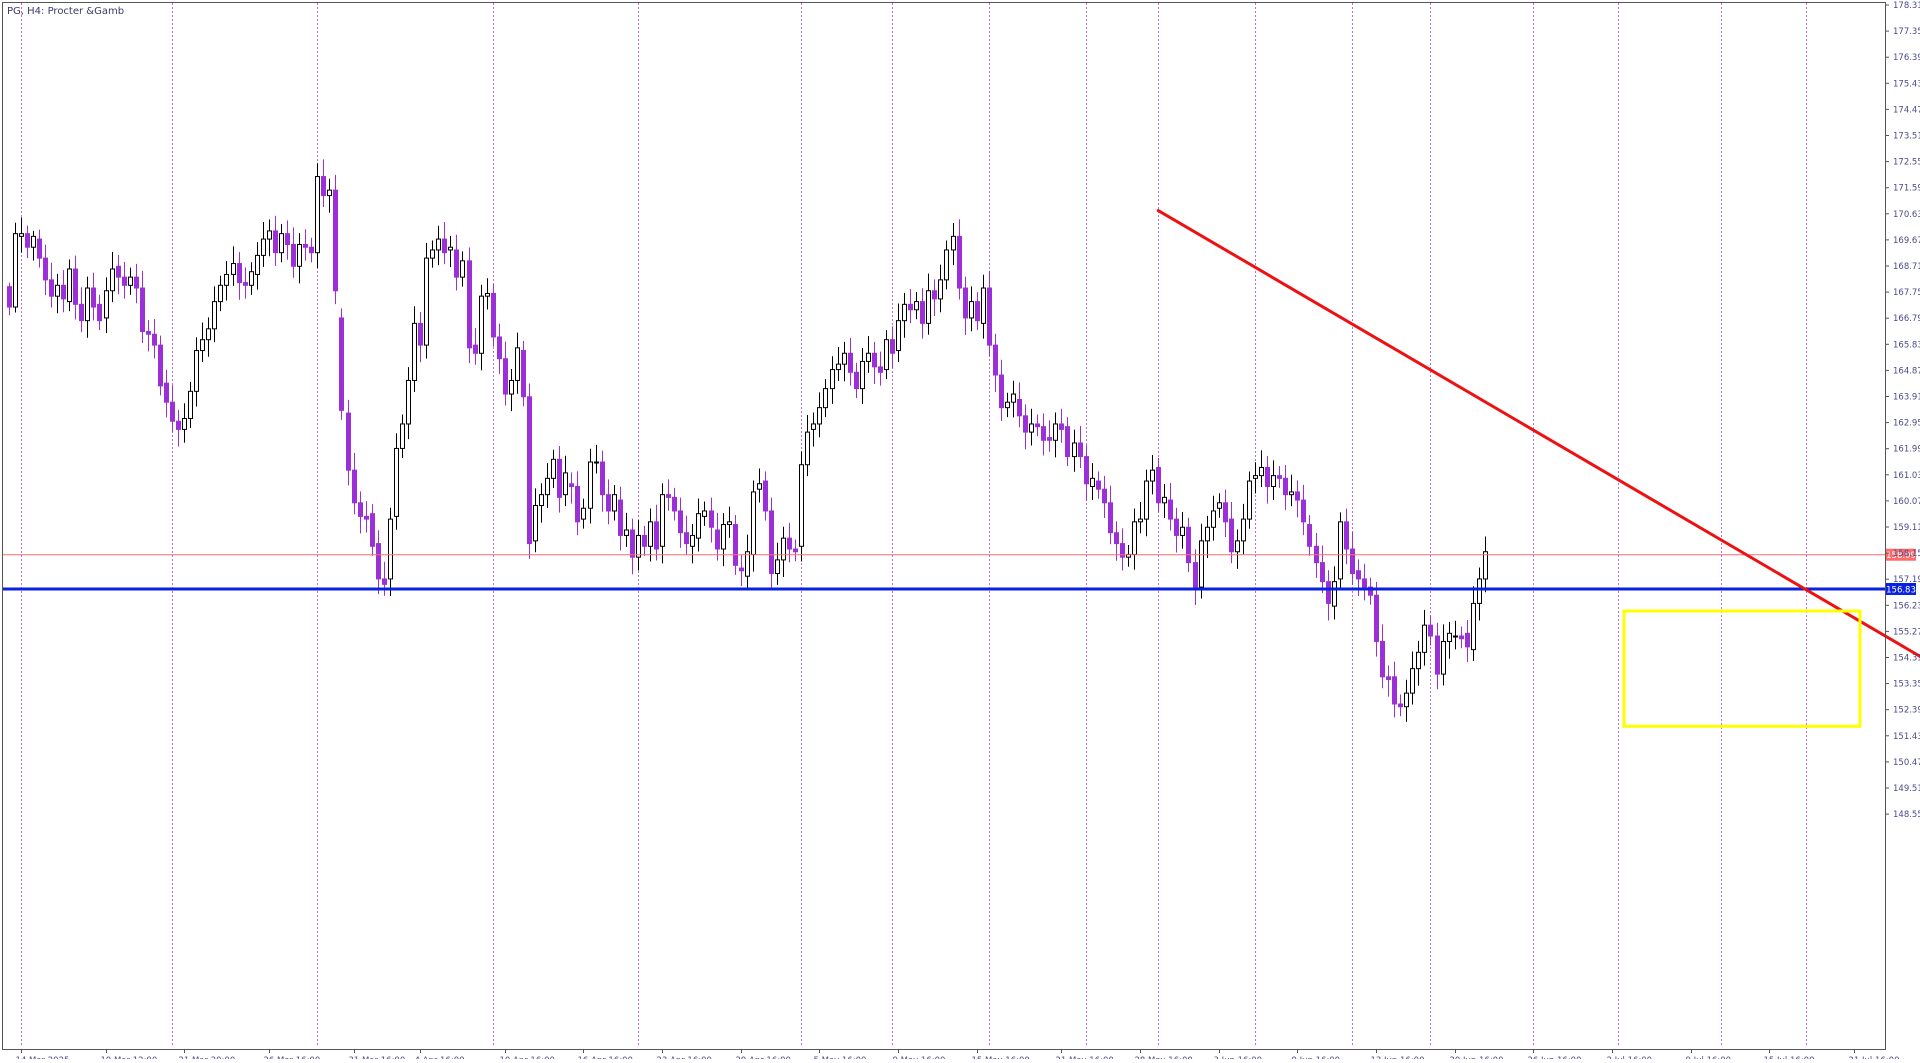  Describe the element at coordinates (1906, 110) in the screenshot. I see `y-tick-label: 174.47` at that location.